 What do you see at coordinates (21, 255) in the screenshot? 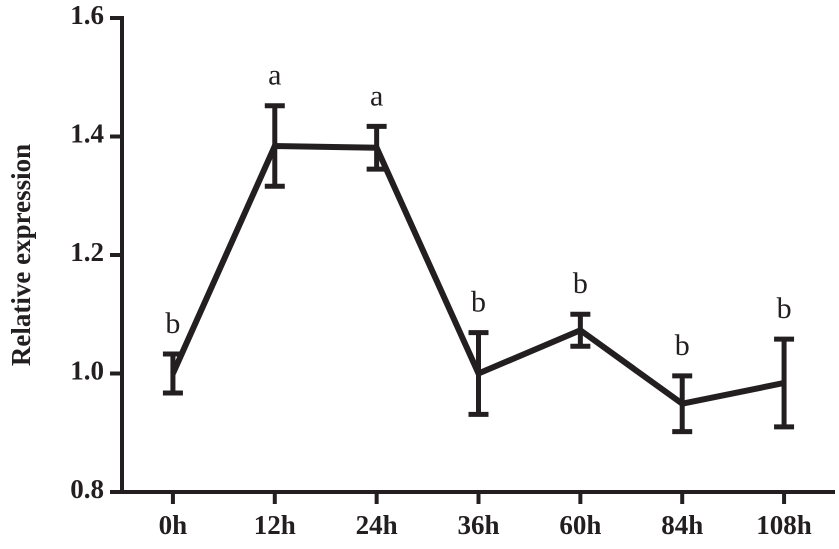
I see `y-axis-label: Relative expression` at bounding box center [21, 255].